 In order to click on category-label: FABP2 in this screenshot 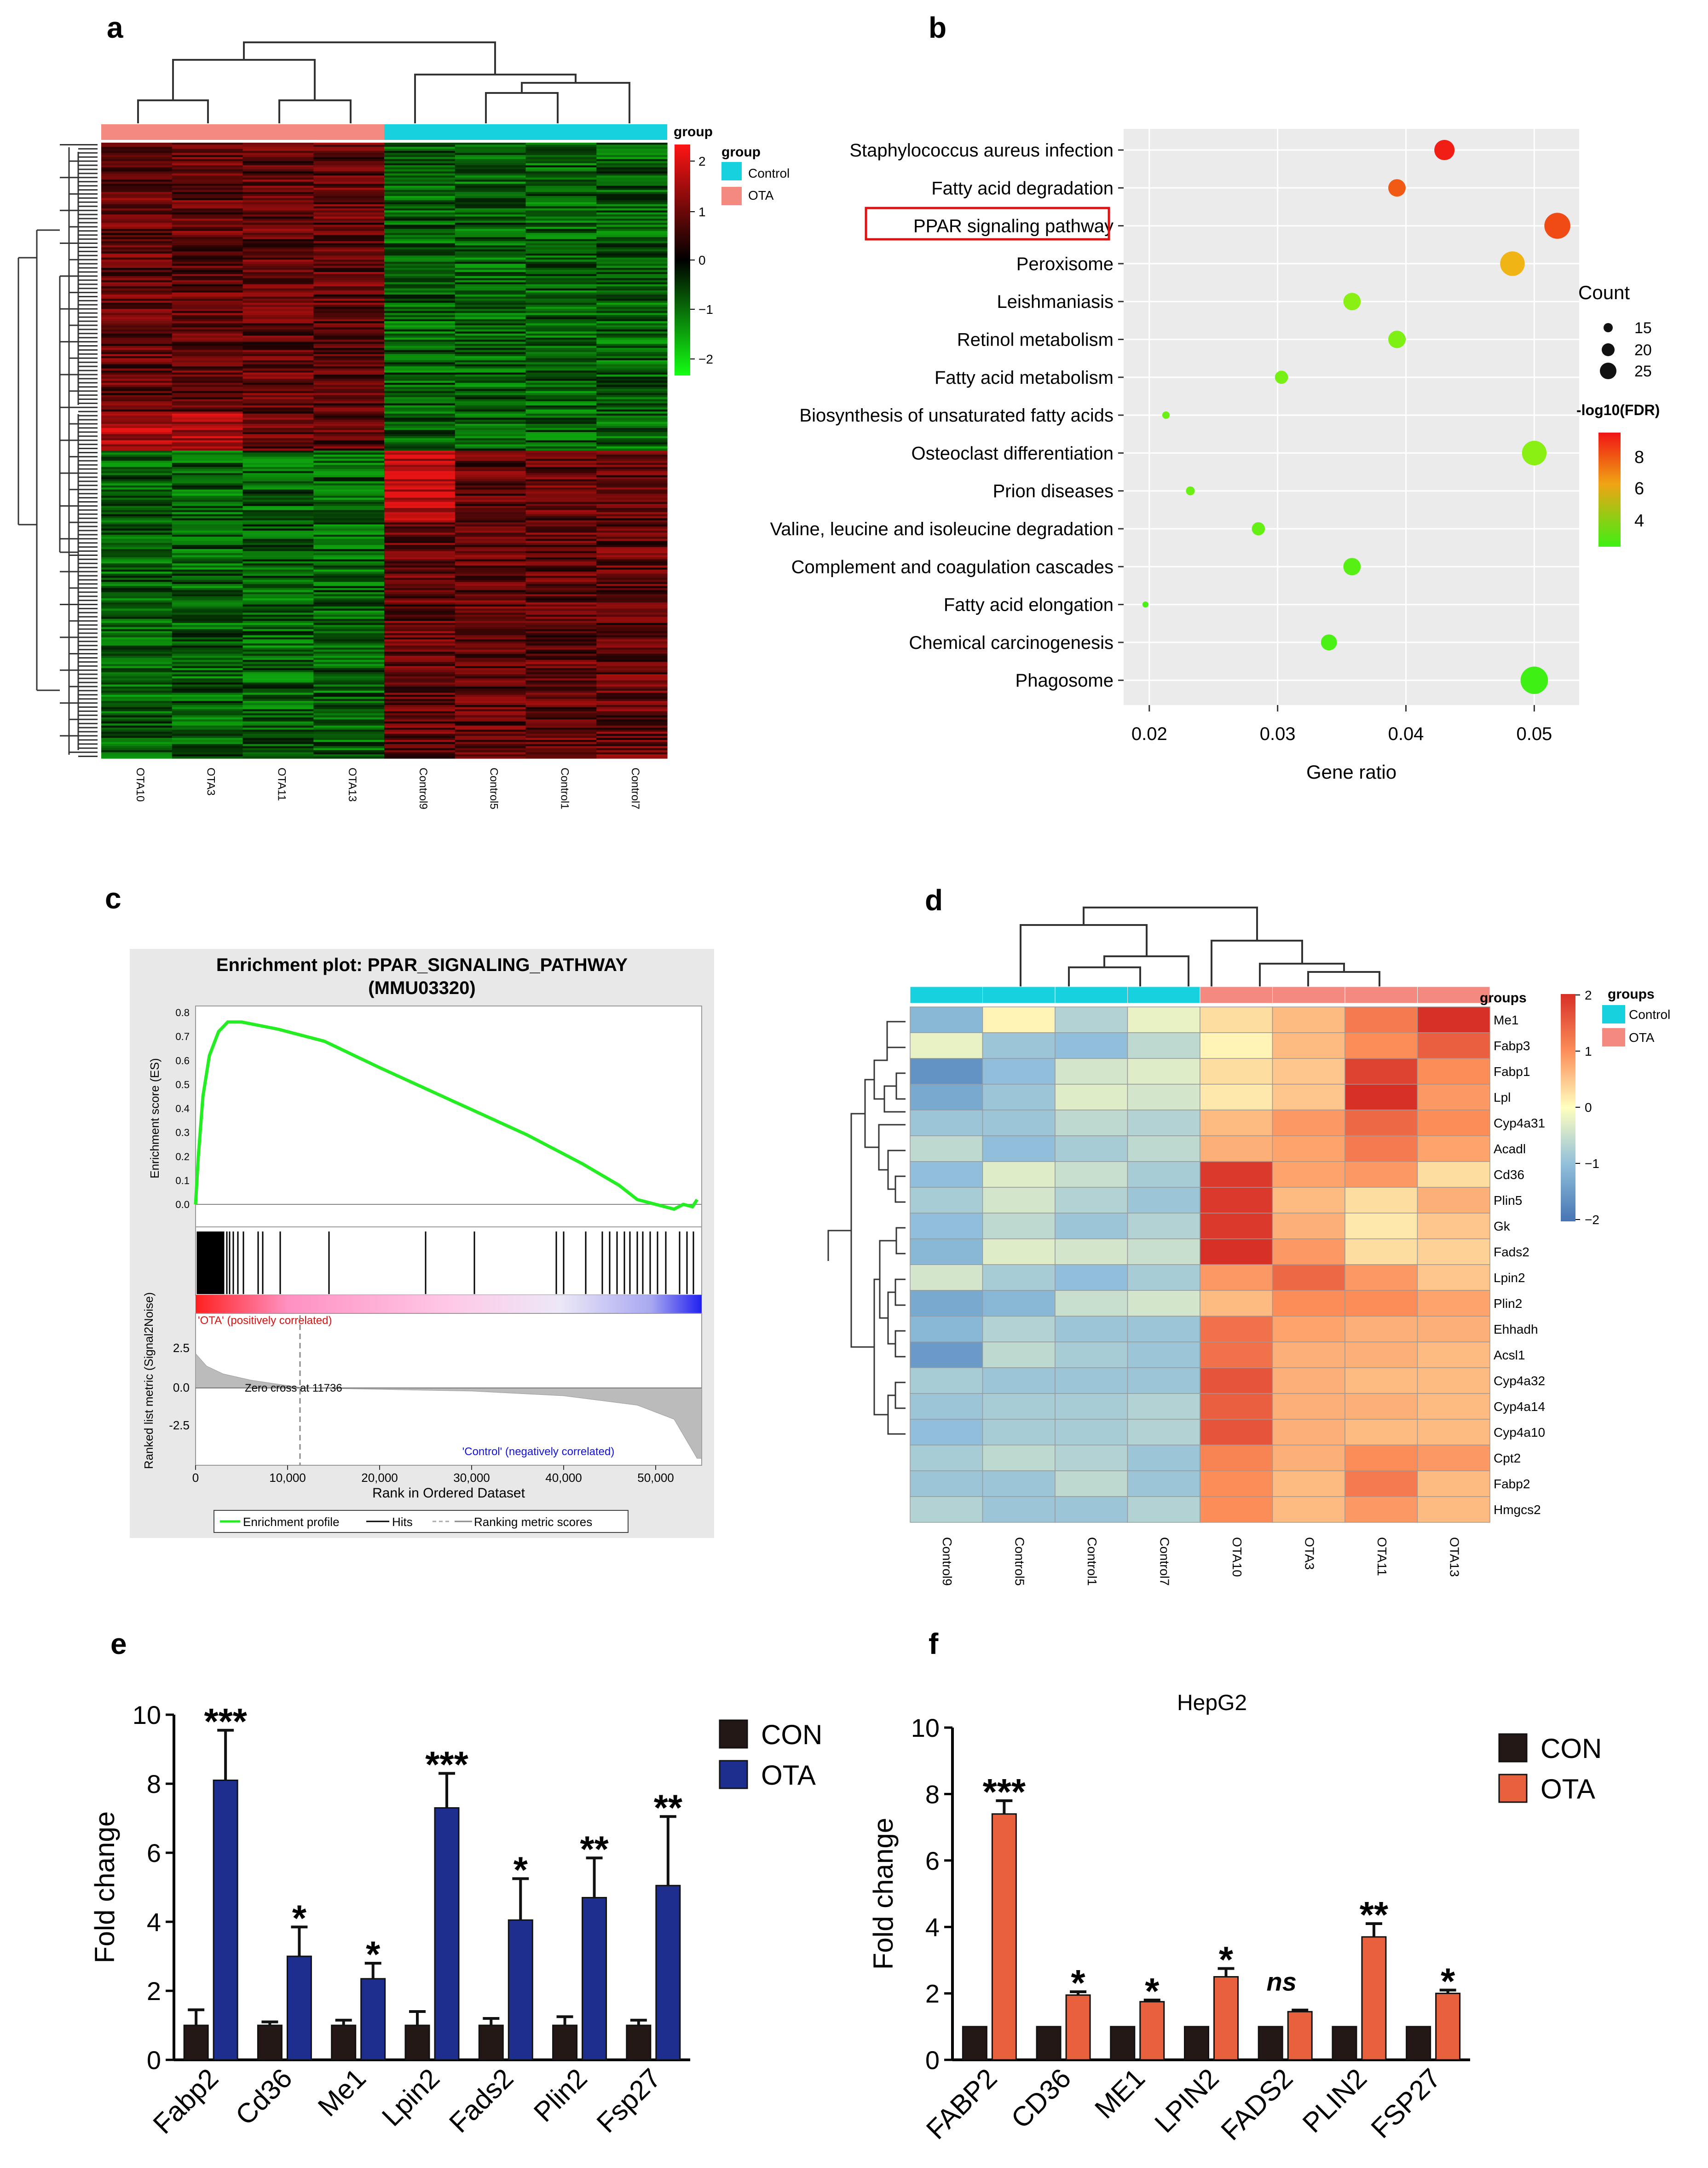, I will do `click(962, 2104)`.